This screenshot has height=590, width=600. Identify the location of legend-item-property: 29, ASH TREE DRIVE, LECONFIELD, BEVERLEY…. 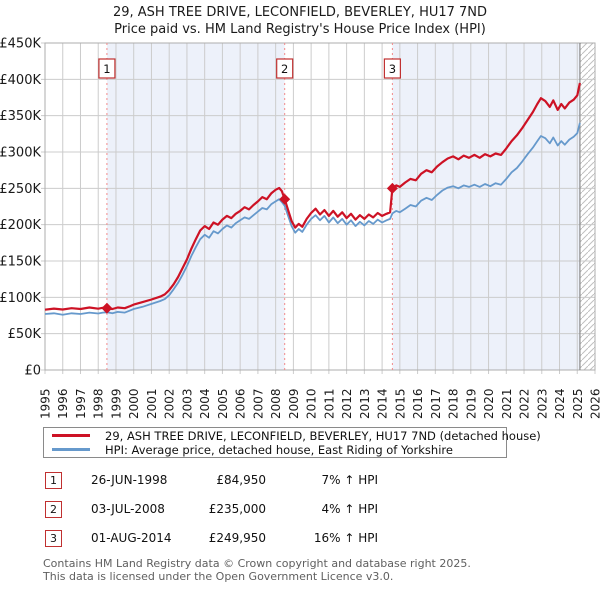
(292, 436).